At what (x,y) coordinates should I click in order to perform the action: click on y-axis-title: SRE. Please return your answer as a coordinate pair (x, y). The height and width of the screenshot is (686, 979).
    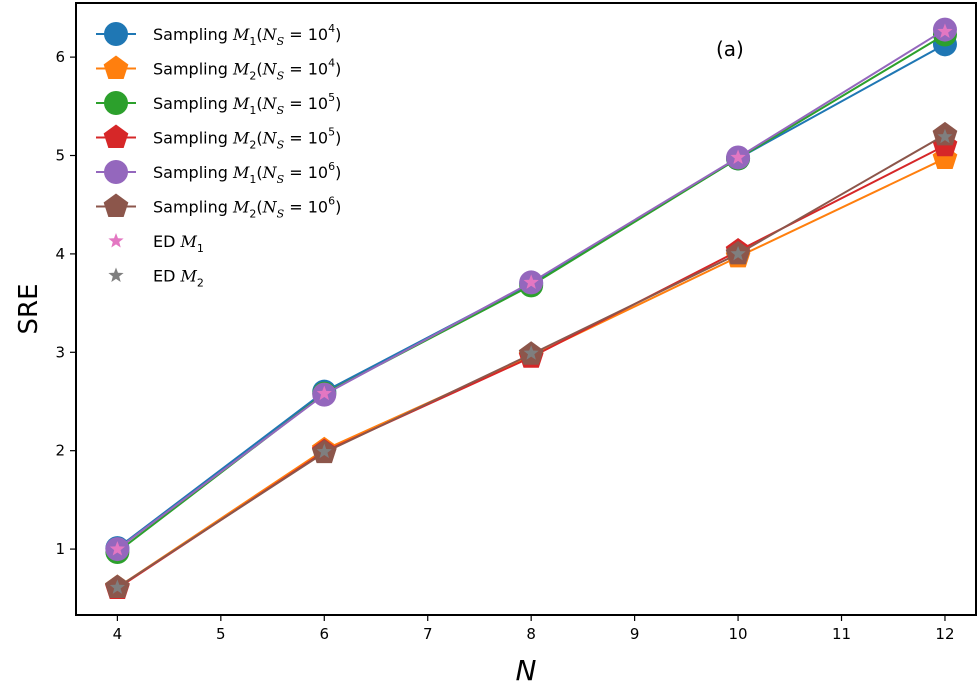
    Looking at the image, I should click on (29, 309).